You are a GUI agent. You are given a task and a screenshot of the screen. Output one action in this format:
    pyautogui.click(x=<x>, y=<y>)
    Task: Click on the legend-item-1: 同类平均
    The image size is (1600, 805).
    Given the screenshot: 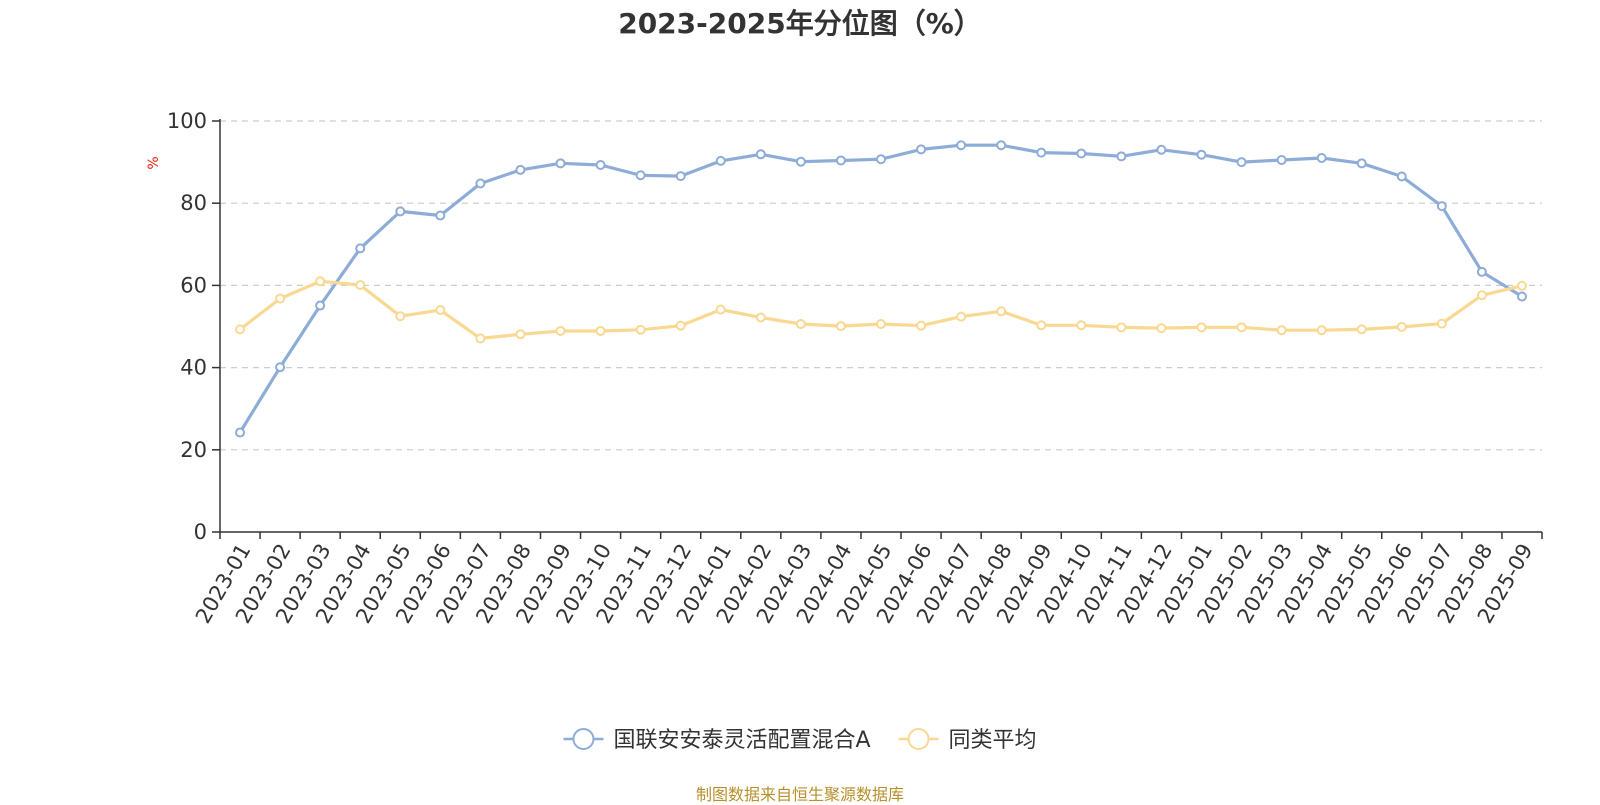 What is the action you would take?
    pyautogui.click(x=967, y=740)
    